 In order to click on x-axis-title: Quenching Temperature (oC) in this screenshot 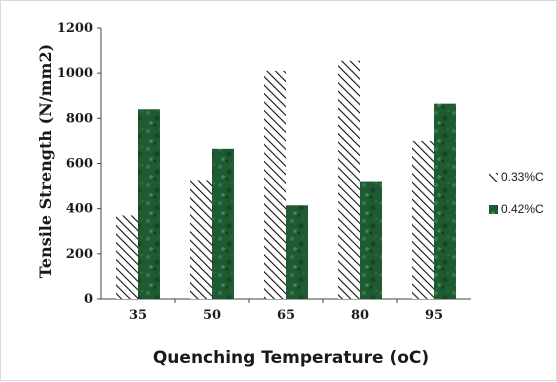, I will do `click(291, 358)`.